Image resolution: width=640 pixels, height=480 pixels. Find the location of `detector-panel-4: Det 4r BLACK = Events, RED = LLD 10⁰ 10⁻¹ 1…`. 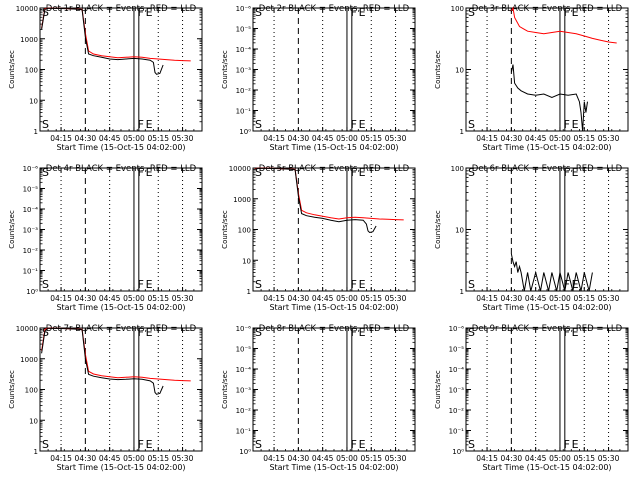

detector-panel-4: Det 4r BLACK = Events, RED = LLD 10⁰ 10⁻¹ 1… is located at coordinates (105, 238).